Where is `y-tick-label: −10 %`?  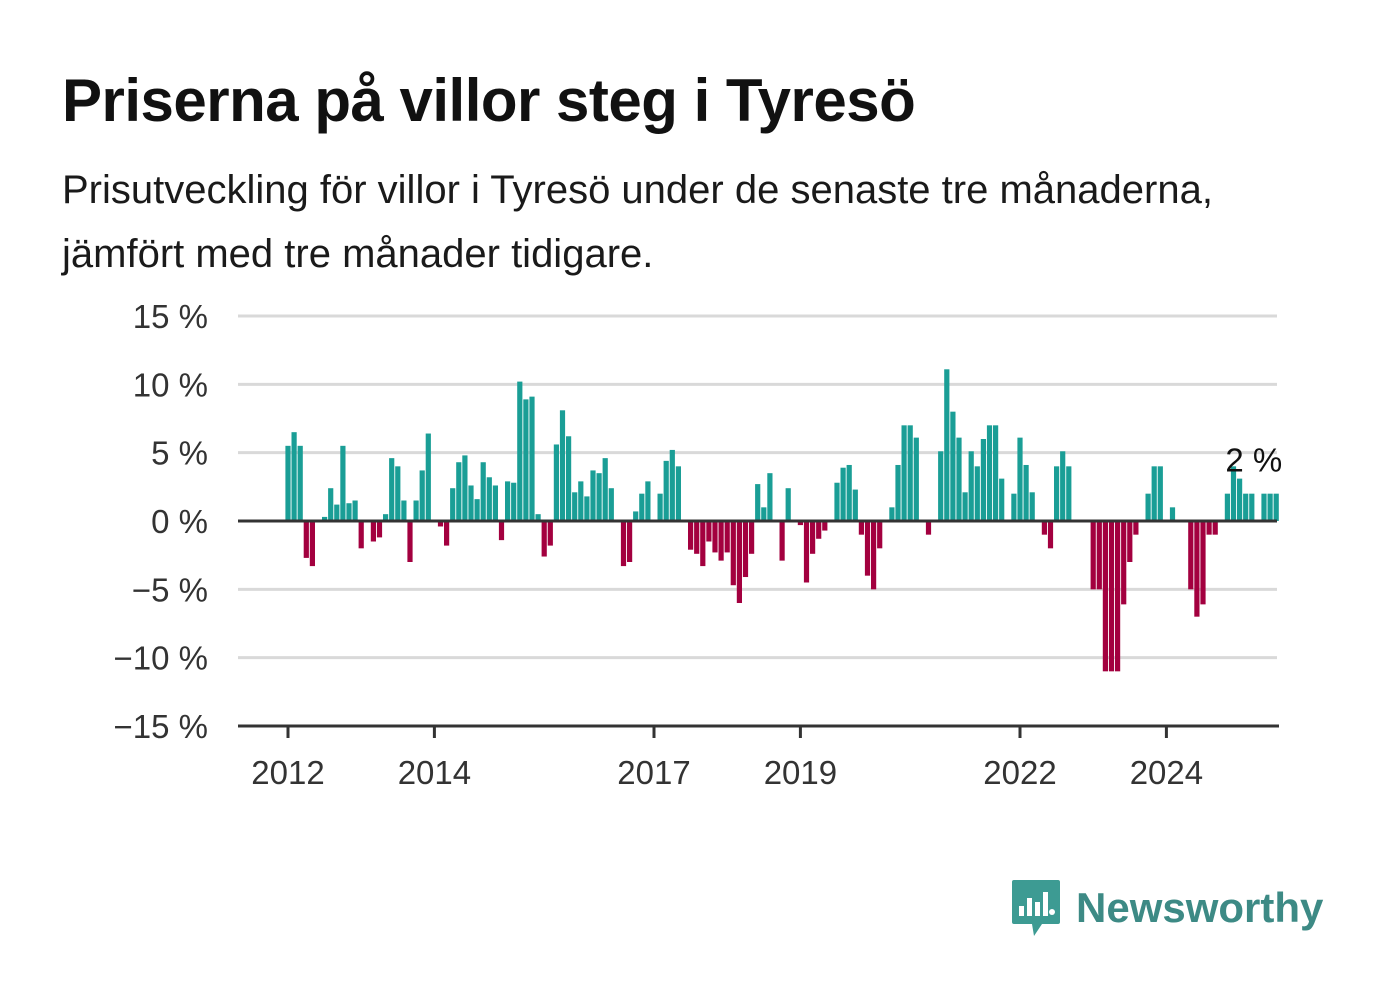
y-tick-label: −10 % is located at coordinates (161, 658).